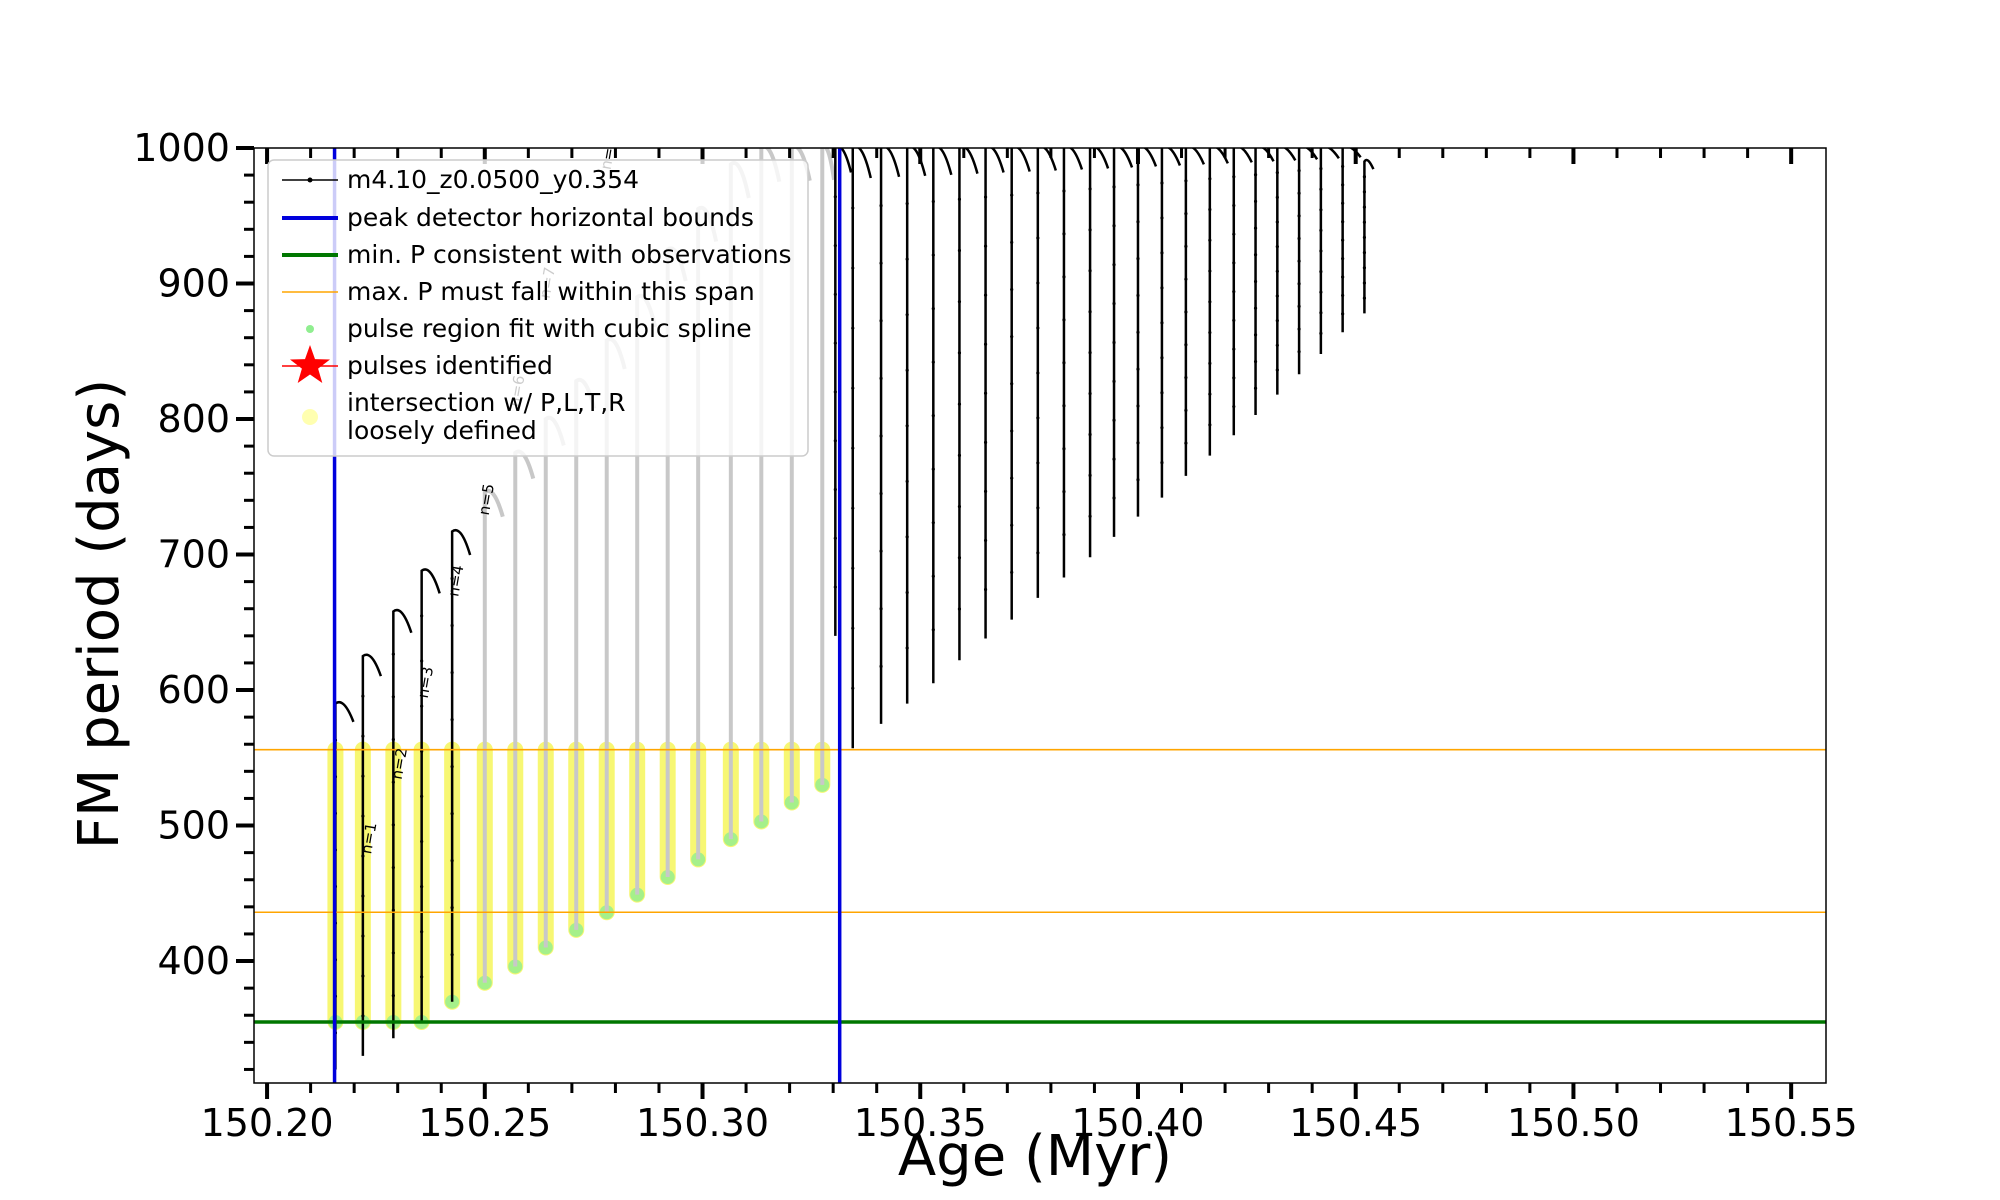  Describe the element at coordinates (193, 419) in the screenshot. I see `y-tick-label: 800` at that location.